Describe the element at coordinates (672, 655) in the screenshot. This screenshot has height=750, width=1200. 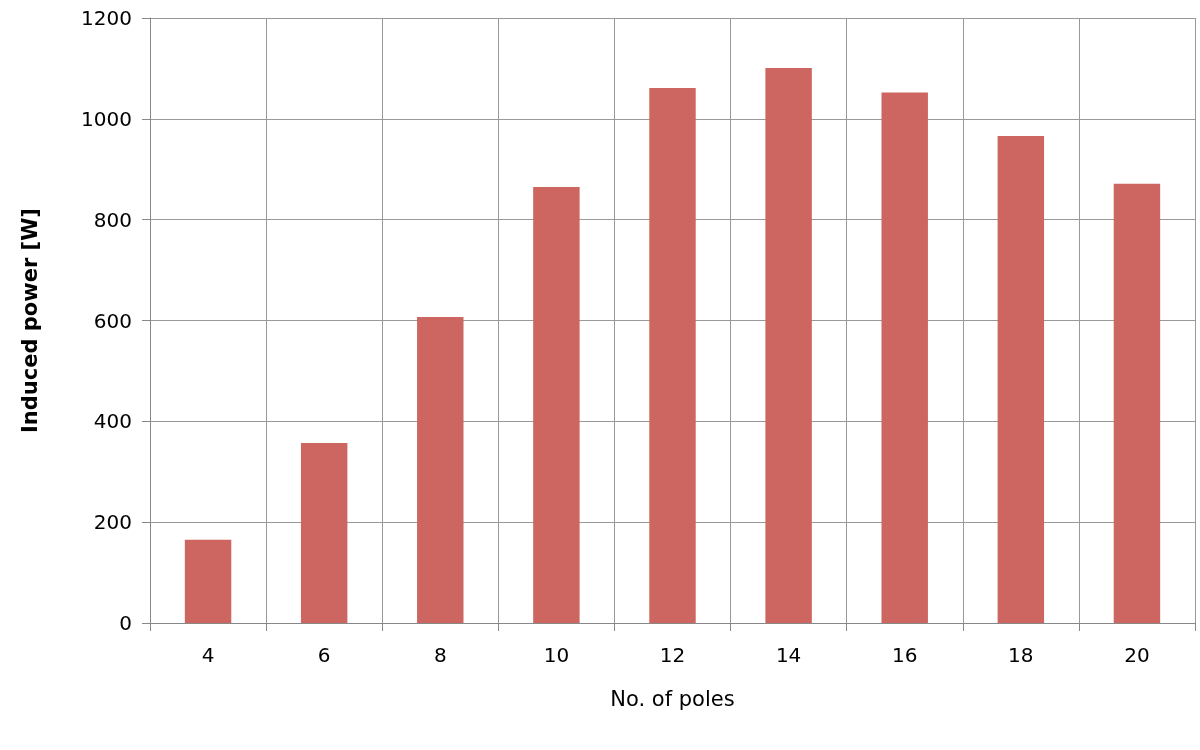
I see `x-tick-label: 12` at that location.